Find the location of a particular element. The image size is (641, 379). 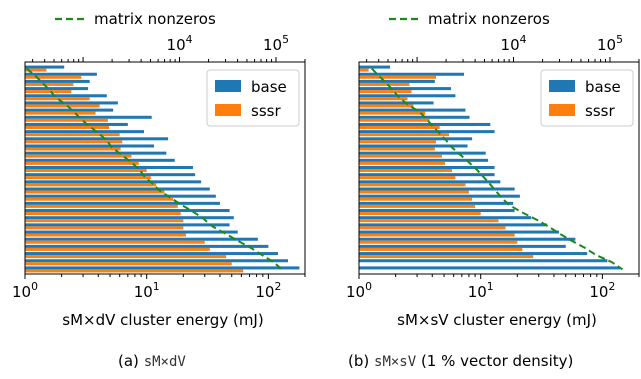

legend-label-base: base is located at coordinates (269, 87).